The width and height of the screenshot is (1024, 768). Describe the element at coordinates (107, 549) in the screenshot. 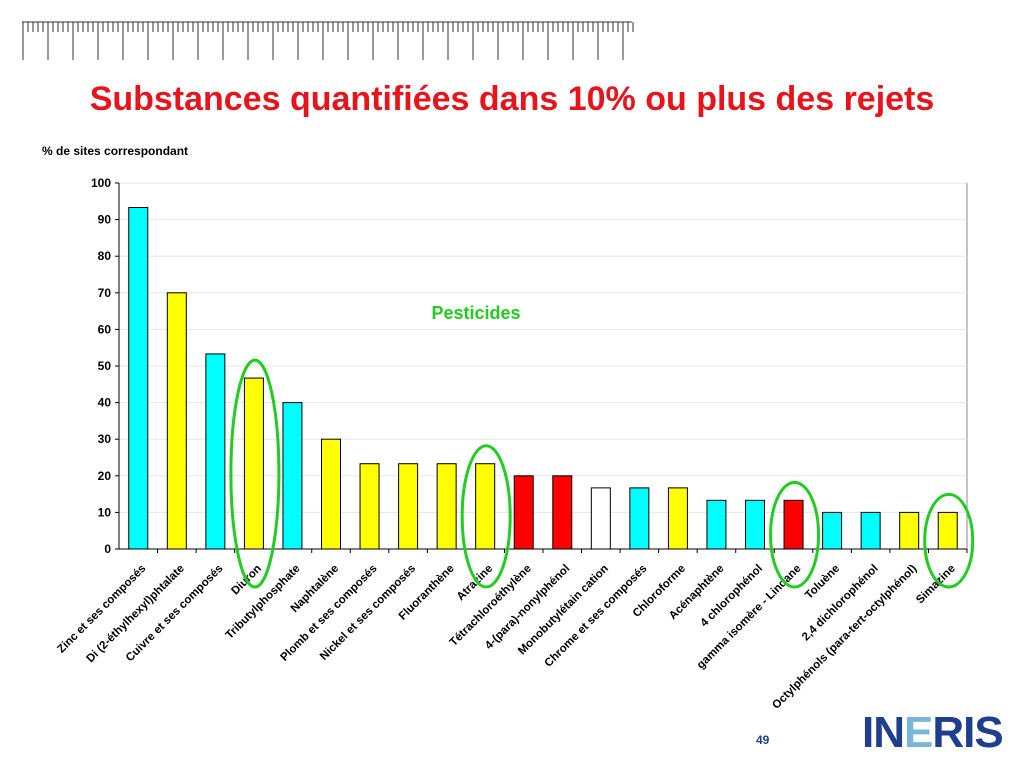

I see `y-tick-label: 0` at that location.